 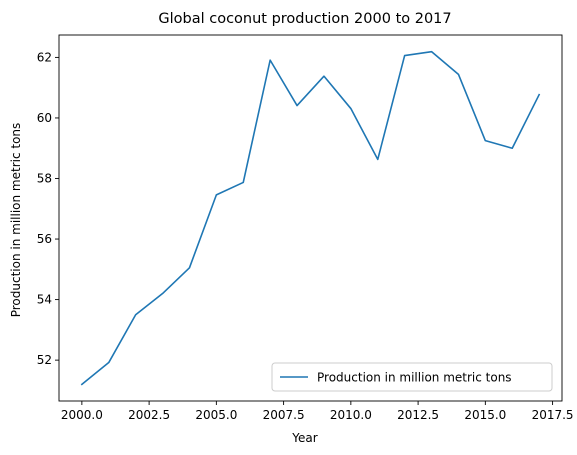 What do you see at coordinates (44, 239) in the screenshot?
I see `y-tick-label: 56` at bounding box center [44, 239].